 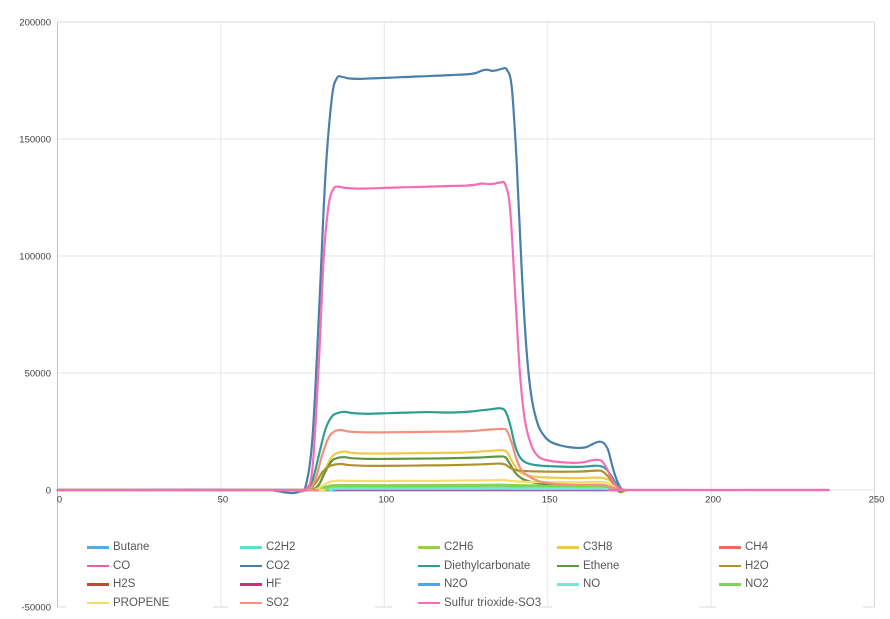 I want to click on legend-item: Butane, so click(x=118, y=547).